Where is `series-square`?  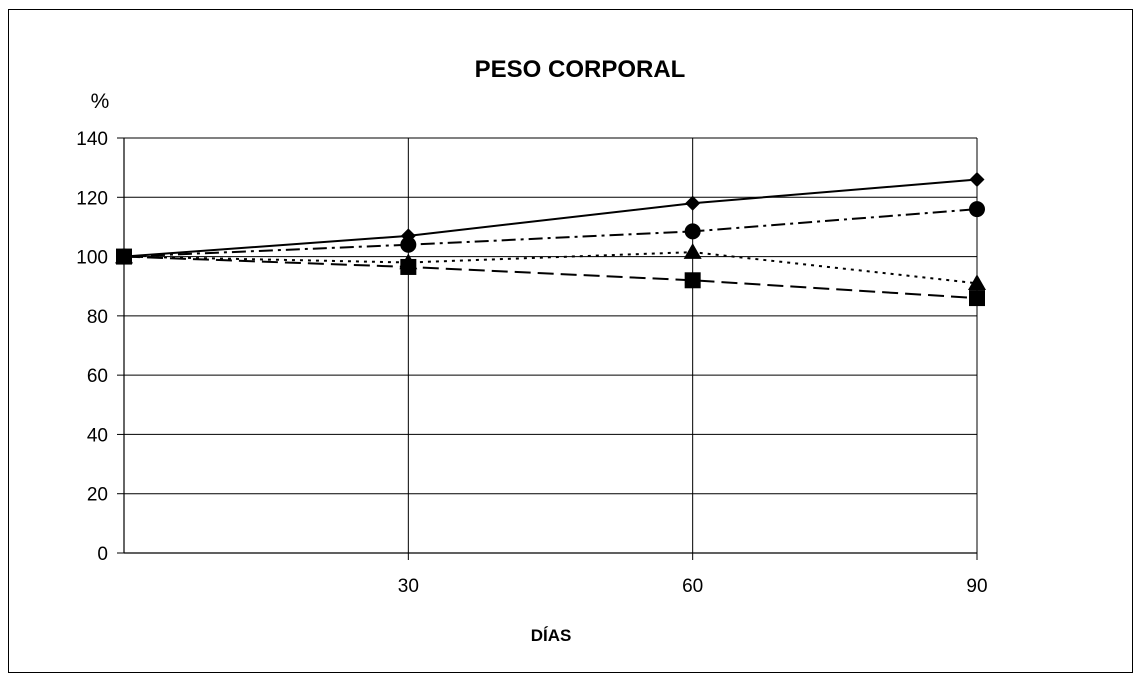 series-square is located at coordinates (550, 277).